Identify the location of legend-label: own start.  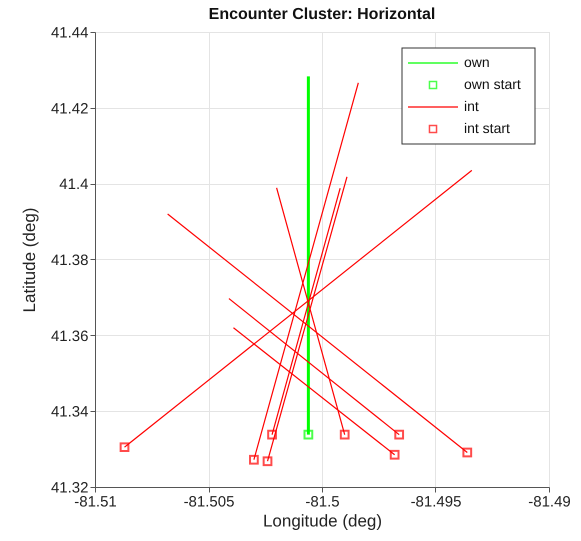
(492, 84).